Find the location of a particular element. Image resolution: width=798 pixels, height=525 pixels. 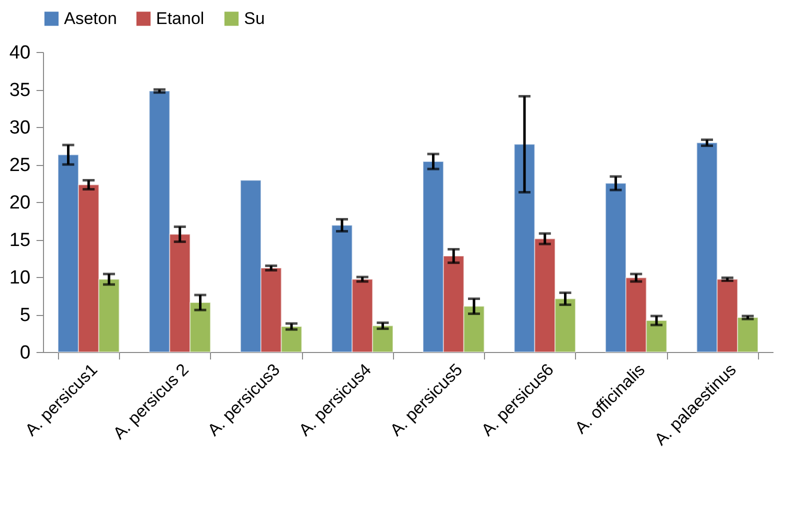

y-tick-label: 10 is located at coordinates (19, 278).